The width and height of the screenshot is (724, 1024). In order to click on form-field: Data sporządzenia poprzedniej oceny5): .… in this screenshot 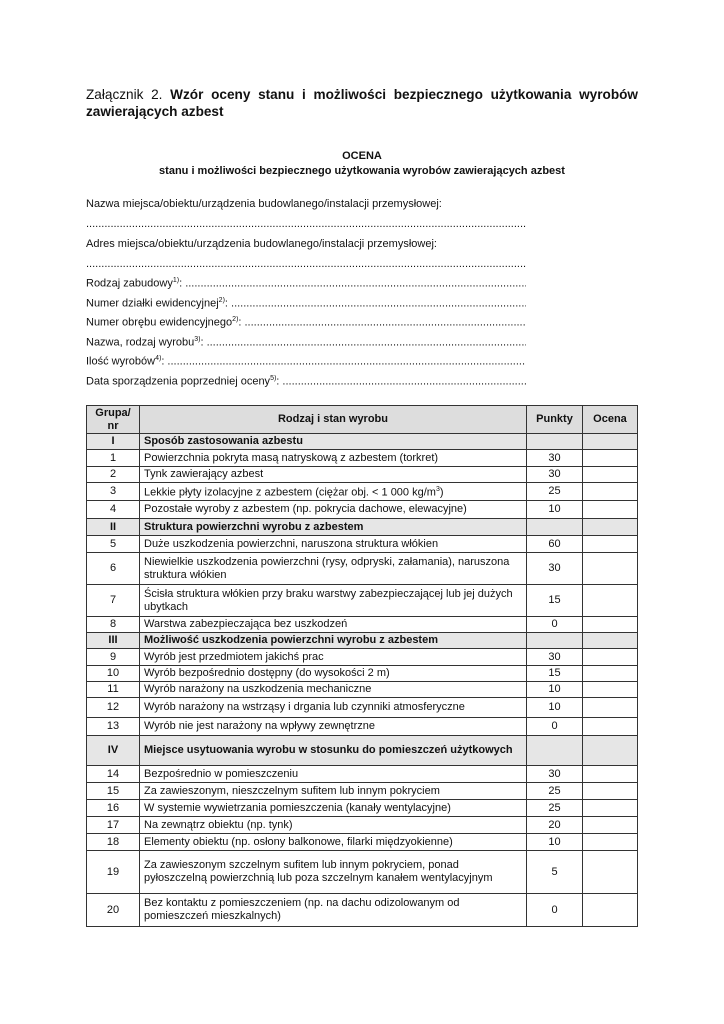, I will do `click(306, 381)`.